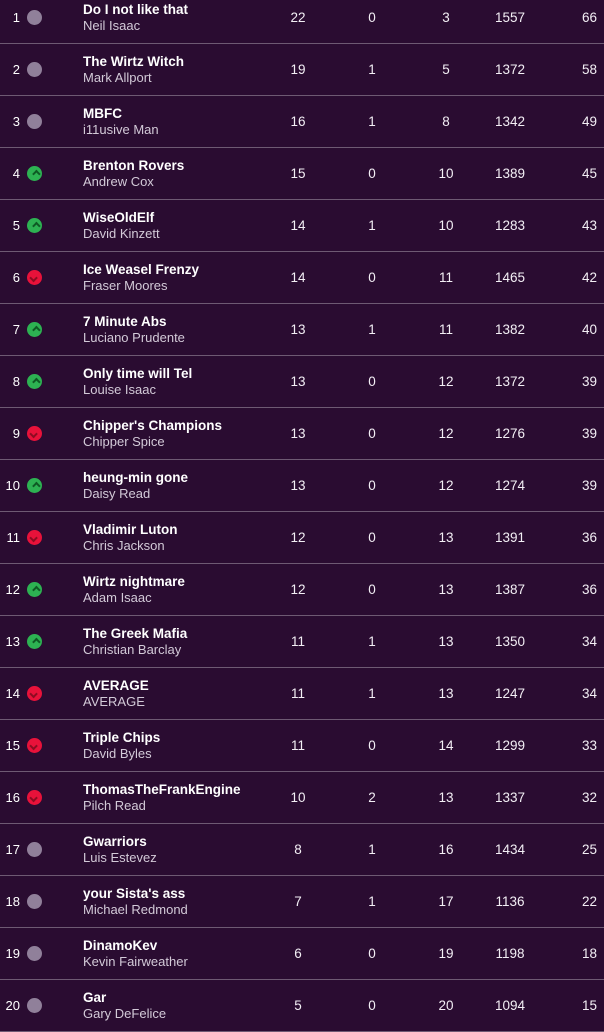  I want to click on rank-number: 18, so click(12, 901).